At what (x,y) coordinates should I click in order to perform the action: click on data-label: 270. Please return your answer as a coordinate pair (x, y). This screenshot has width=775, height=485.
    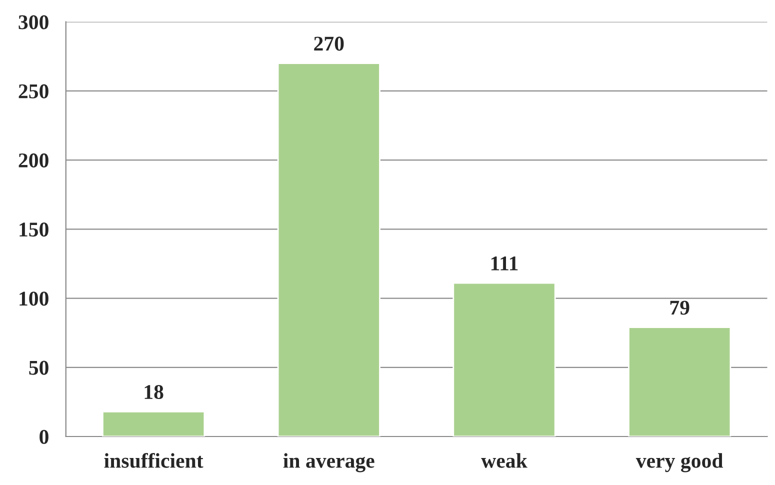
    Looking at the image, I should click on (329, 43).